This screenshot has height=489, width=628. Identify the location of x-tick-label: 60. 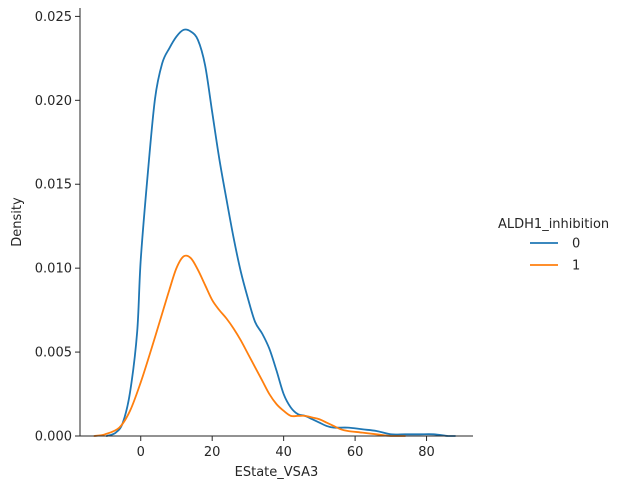
(355, 452).